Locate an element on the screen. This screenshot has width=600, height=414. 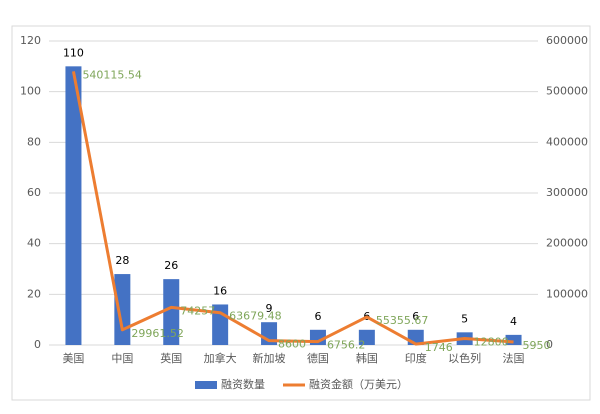
x-tick-label: 韩国 is located at coordinates (367, 358).